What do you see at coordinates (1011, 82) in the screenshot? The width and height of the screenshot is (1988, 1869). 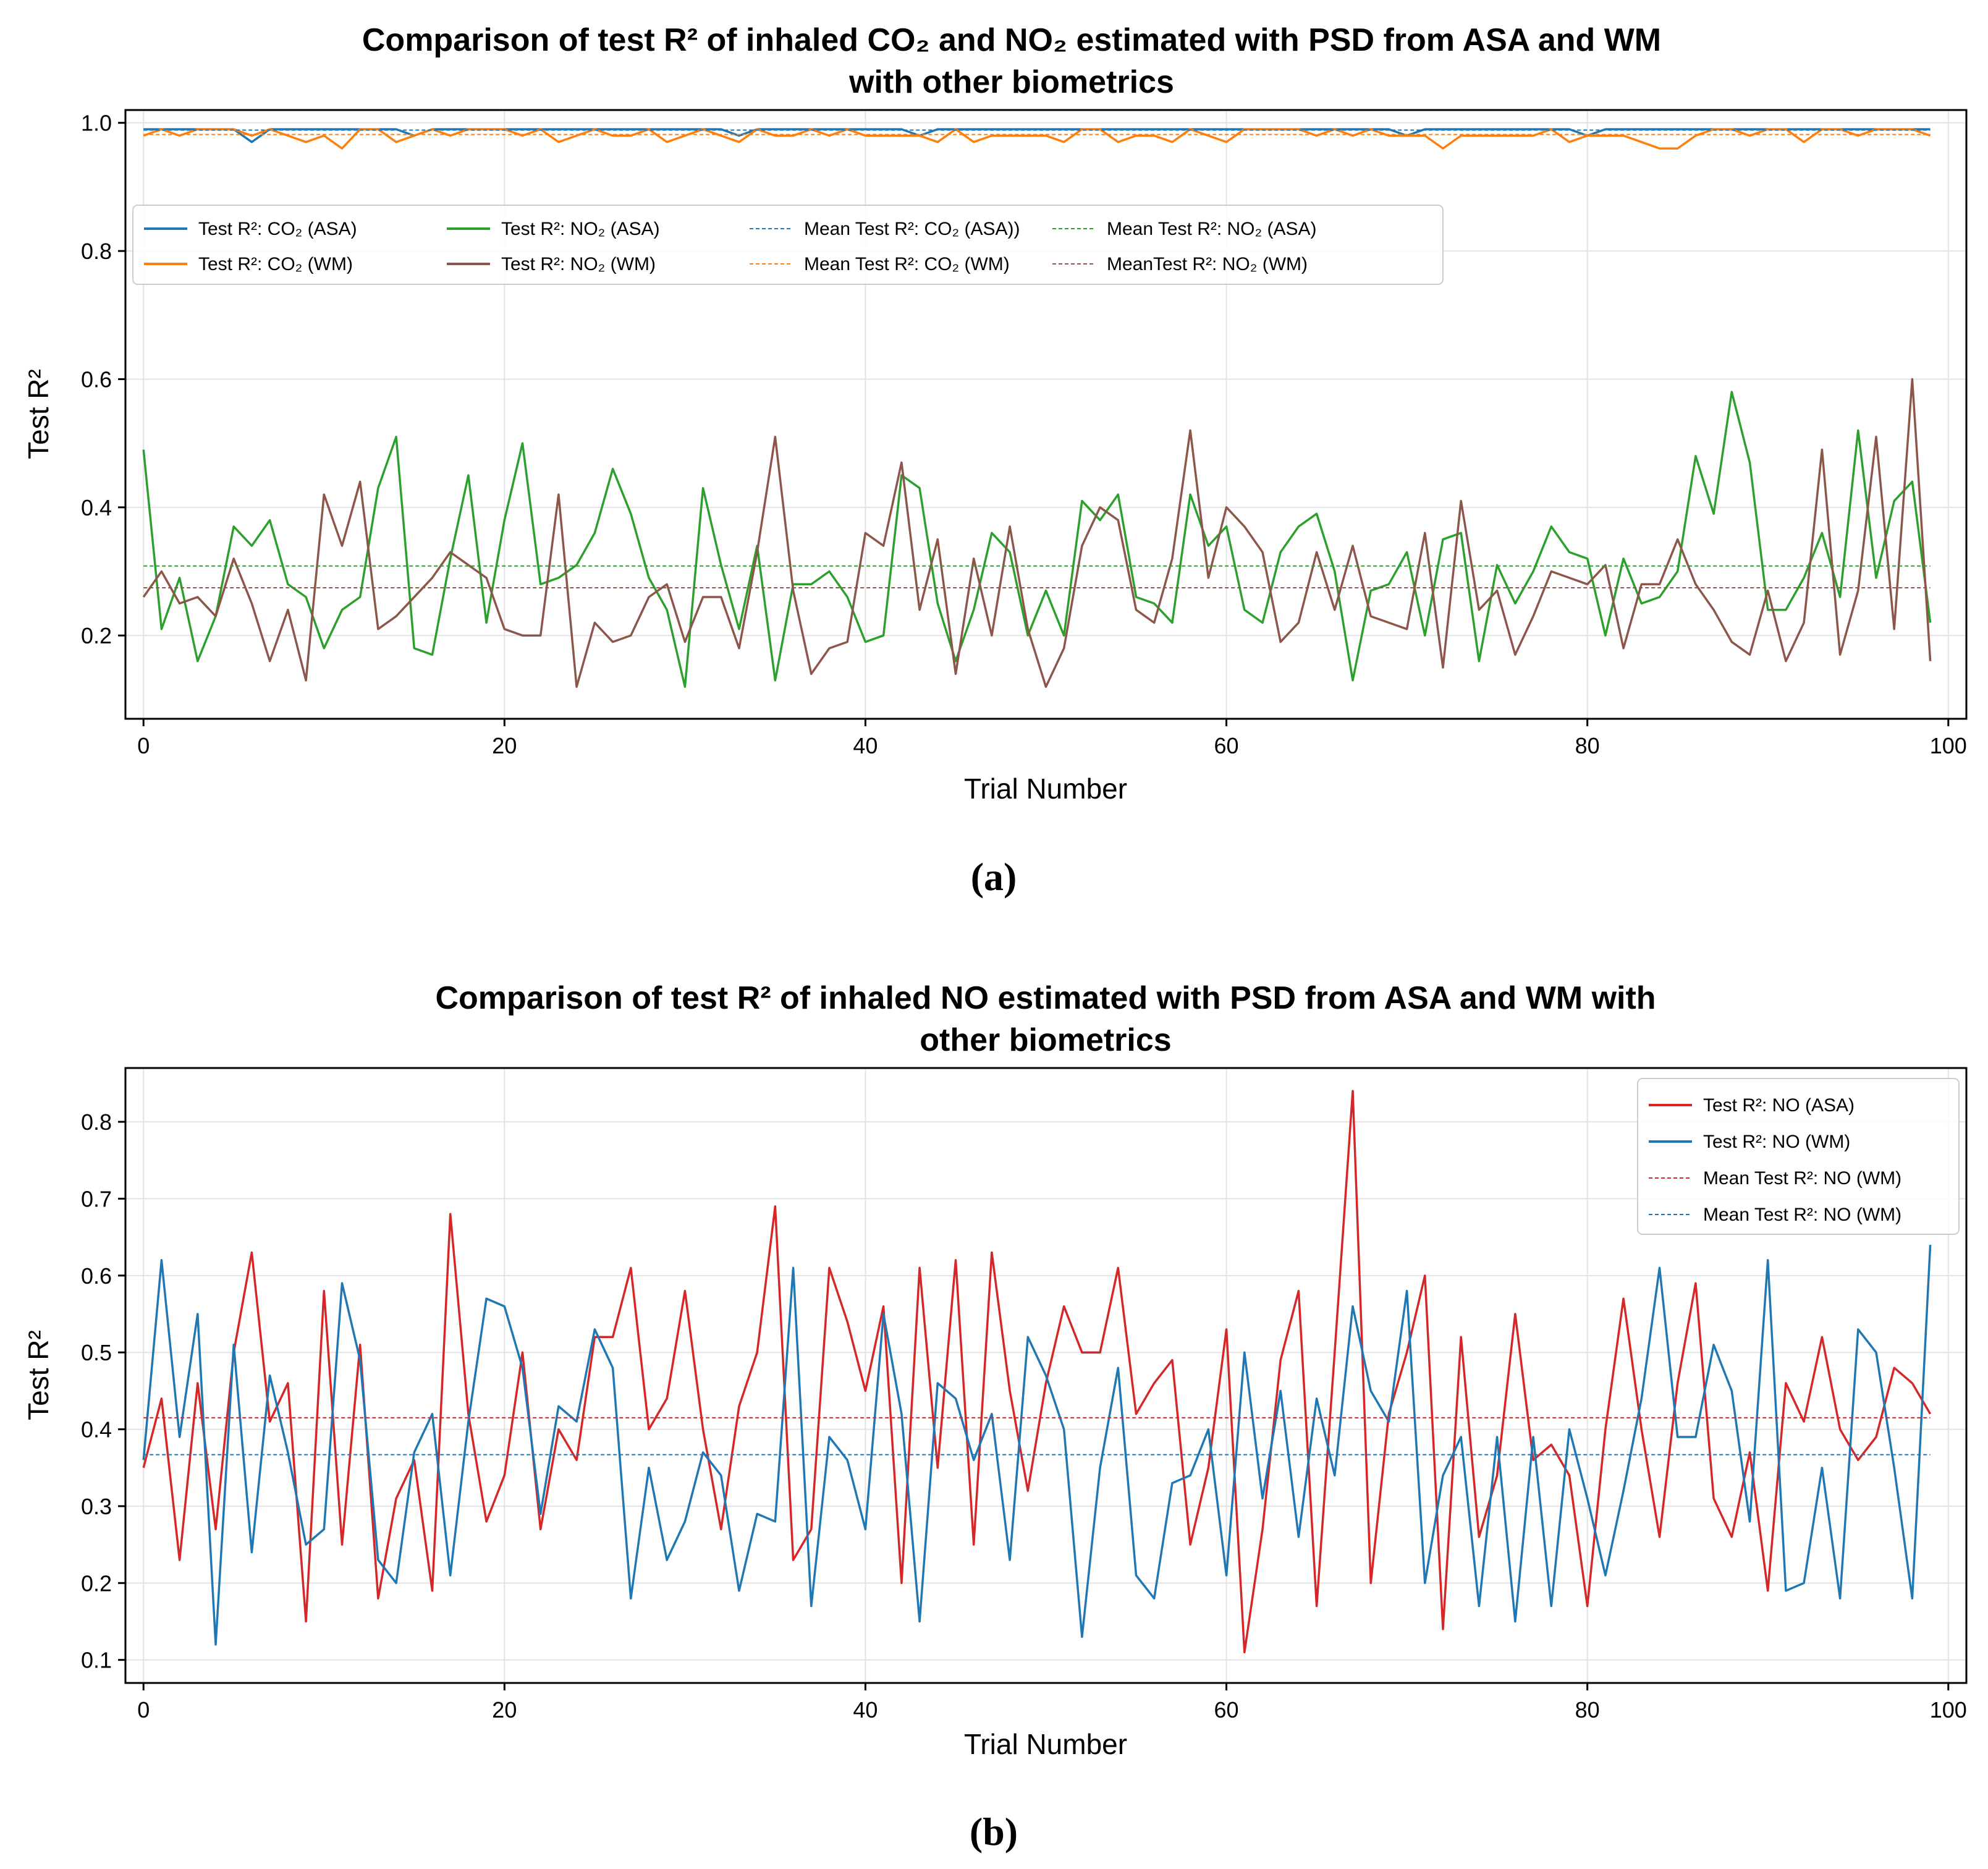 I see `chart-a-title-line2: with other biometrics` at bounding box center [1011, 82].